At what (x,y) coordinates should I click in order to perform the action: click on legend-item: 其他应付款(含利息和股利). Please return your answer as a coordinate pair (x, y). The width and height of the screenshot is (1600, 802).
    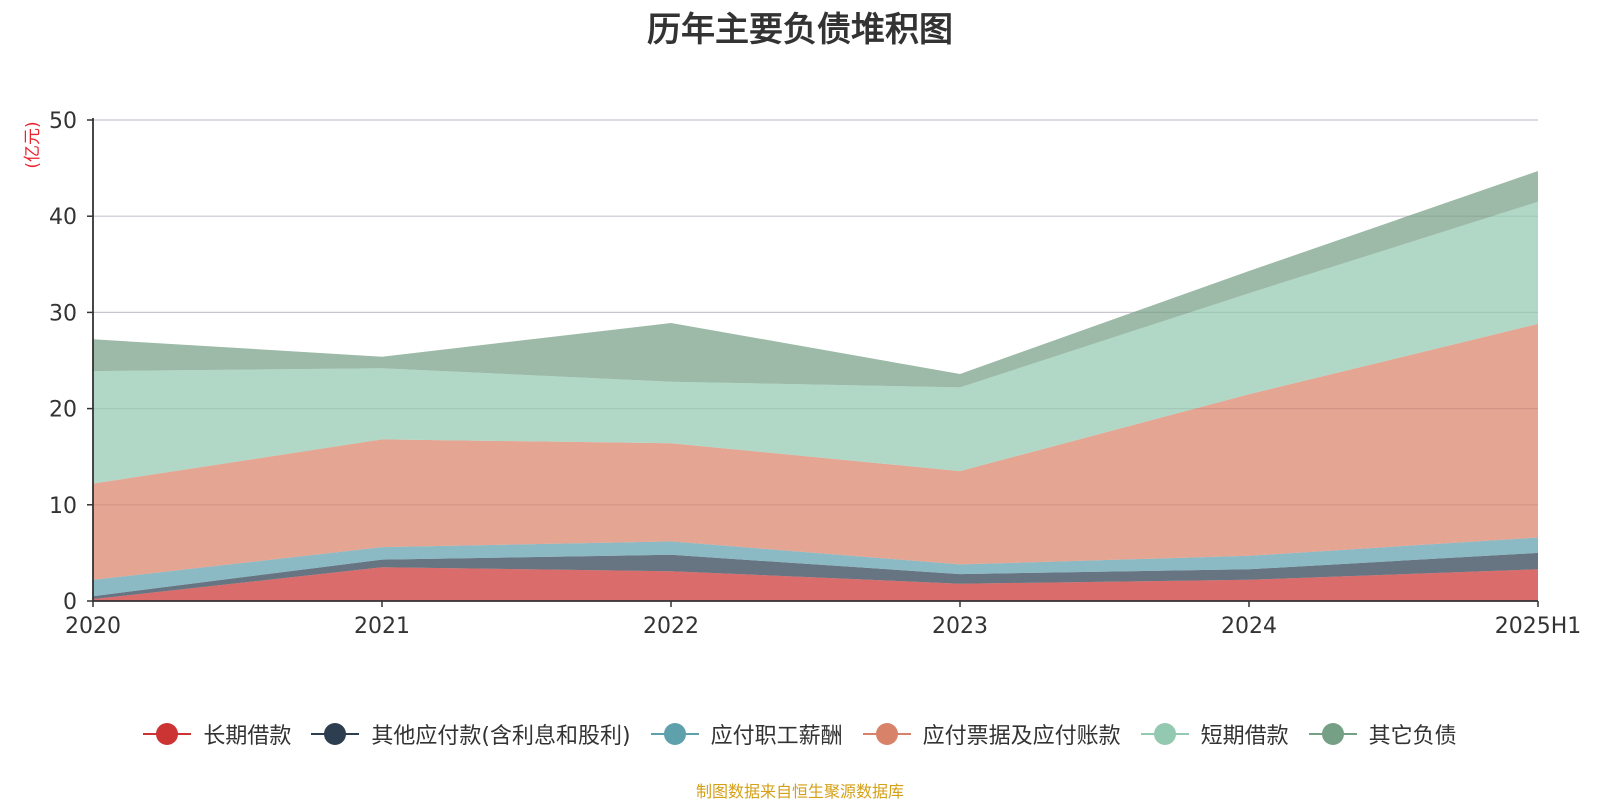
    Looking at the image, I should click on (471, 734).